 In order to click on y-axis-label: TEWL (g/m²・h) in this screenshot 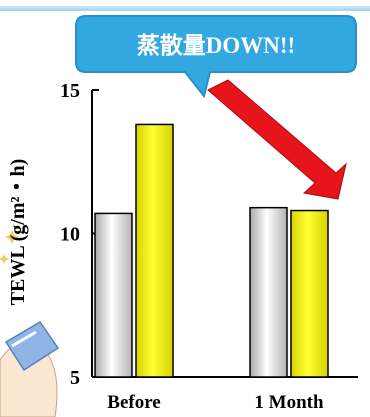, I will do `click(18, 232)`.